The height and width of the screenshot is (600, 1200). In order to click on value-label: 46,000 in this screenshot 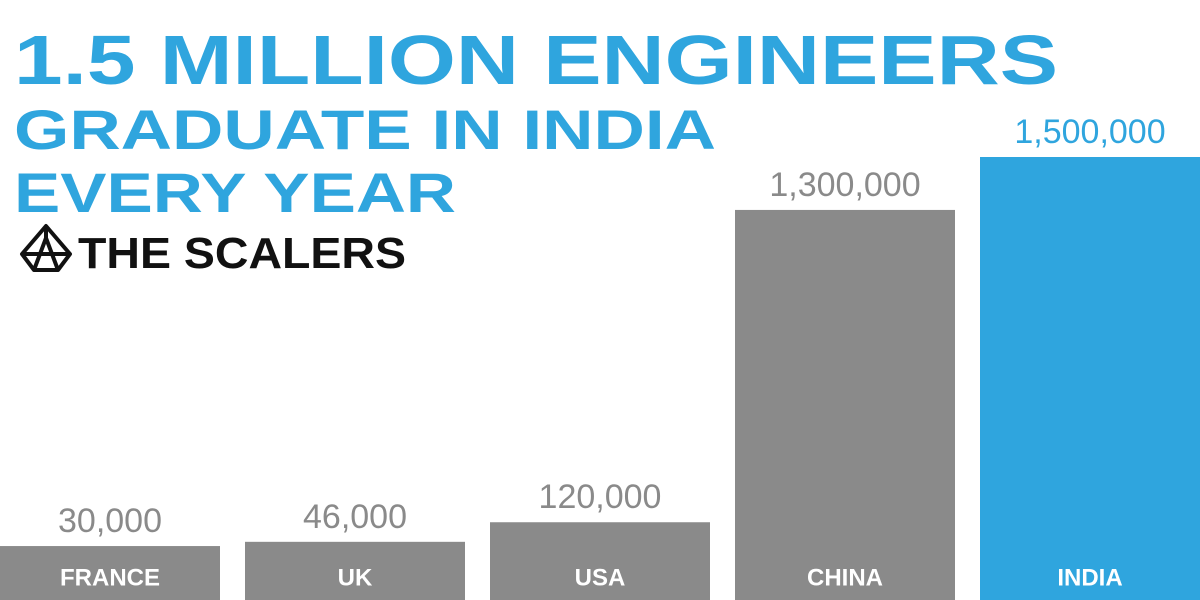, I will do `click(355, 517)`.